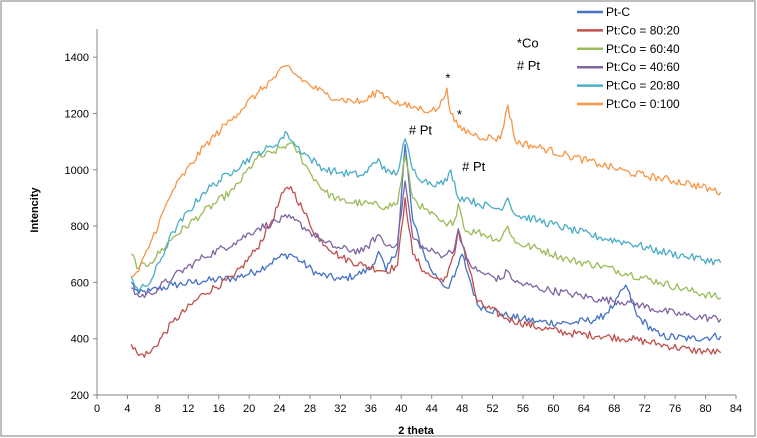 The width and height of the screenshot is (757, 438). I want to click on y-tick-label: 800, so click(80, 227).